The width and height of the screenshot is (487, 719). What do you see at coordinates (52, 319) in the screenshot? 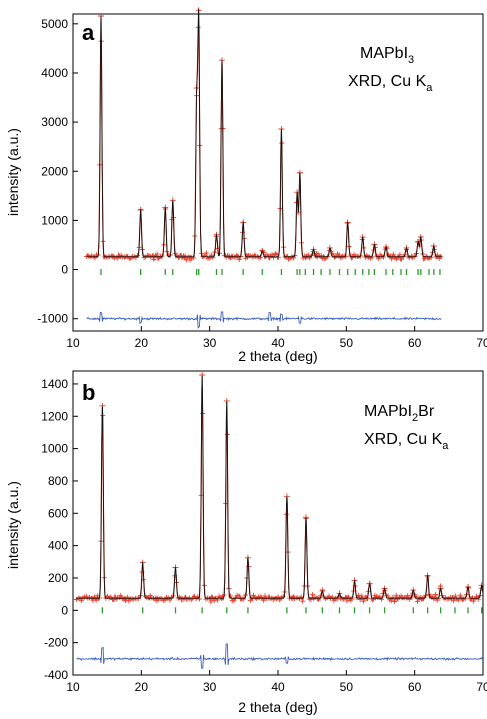
I see `y-tick-label: -1000` at bounding box center [52, 319].